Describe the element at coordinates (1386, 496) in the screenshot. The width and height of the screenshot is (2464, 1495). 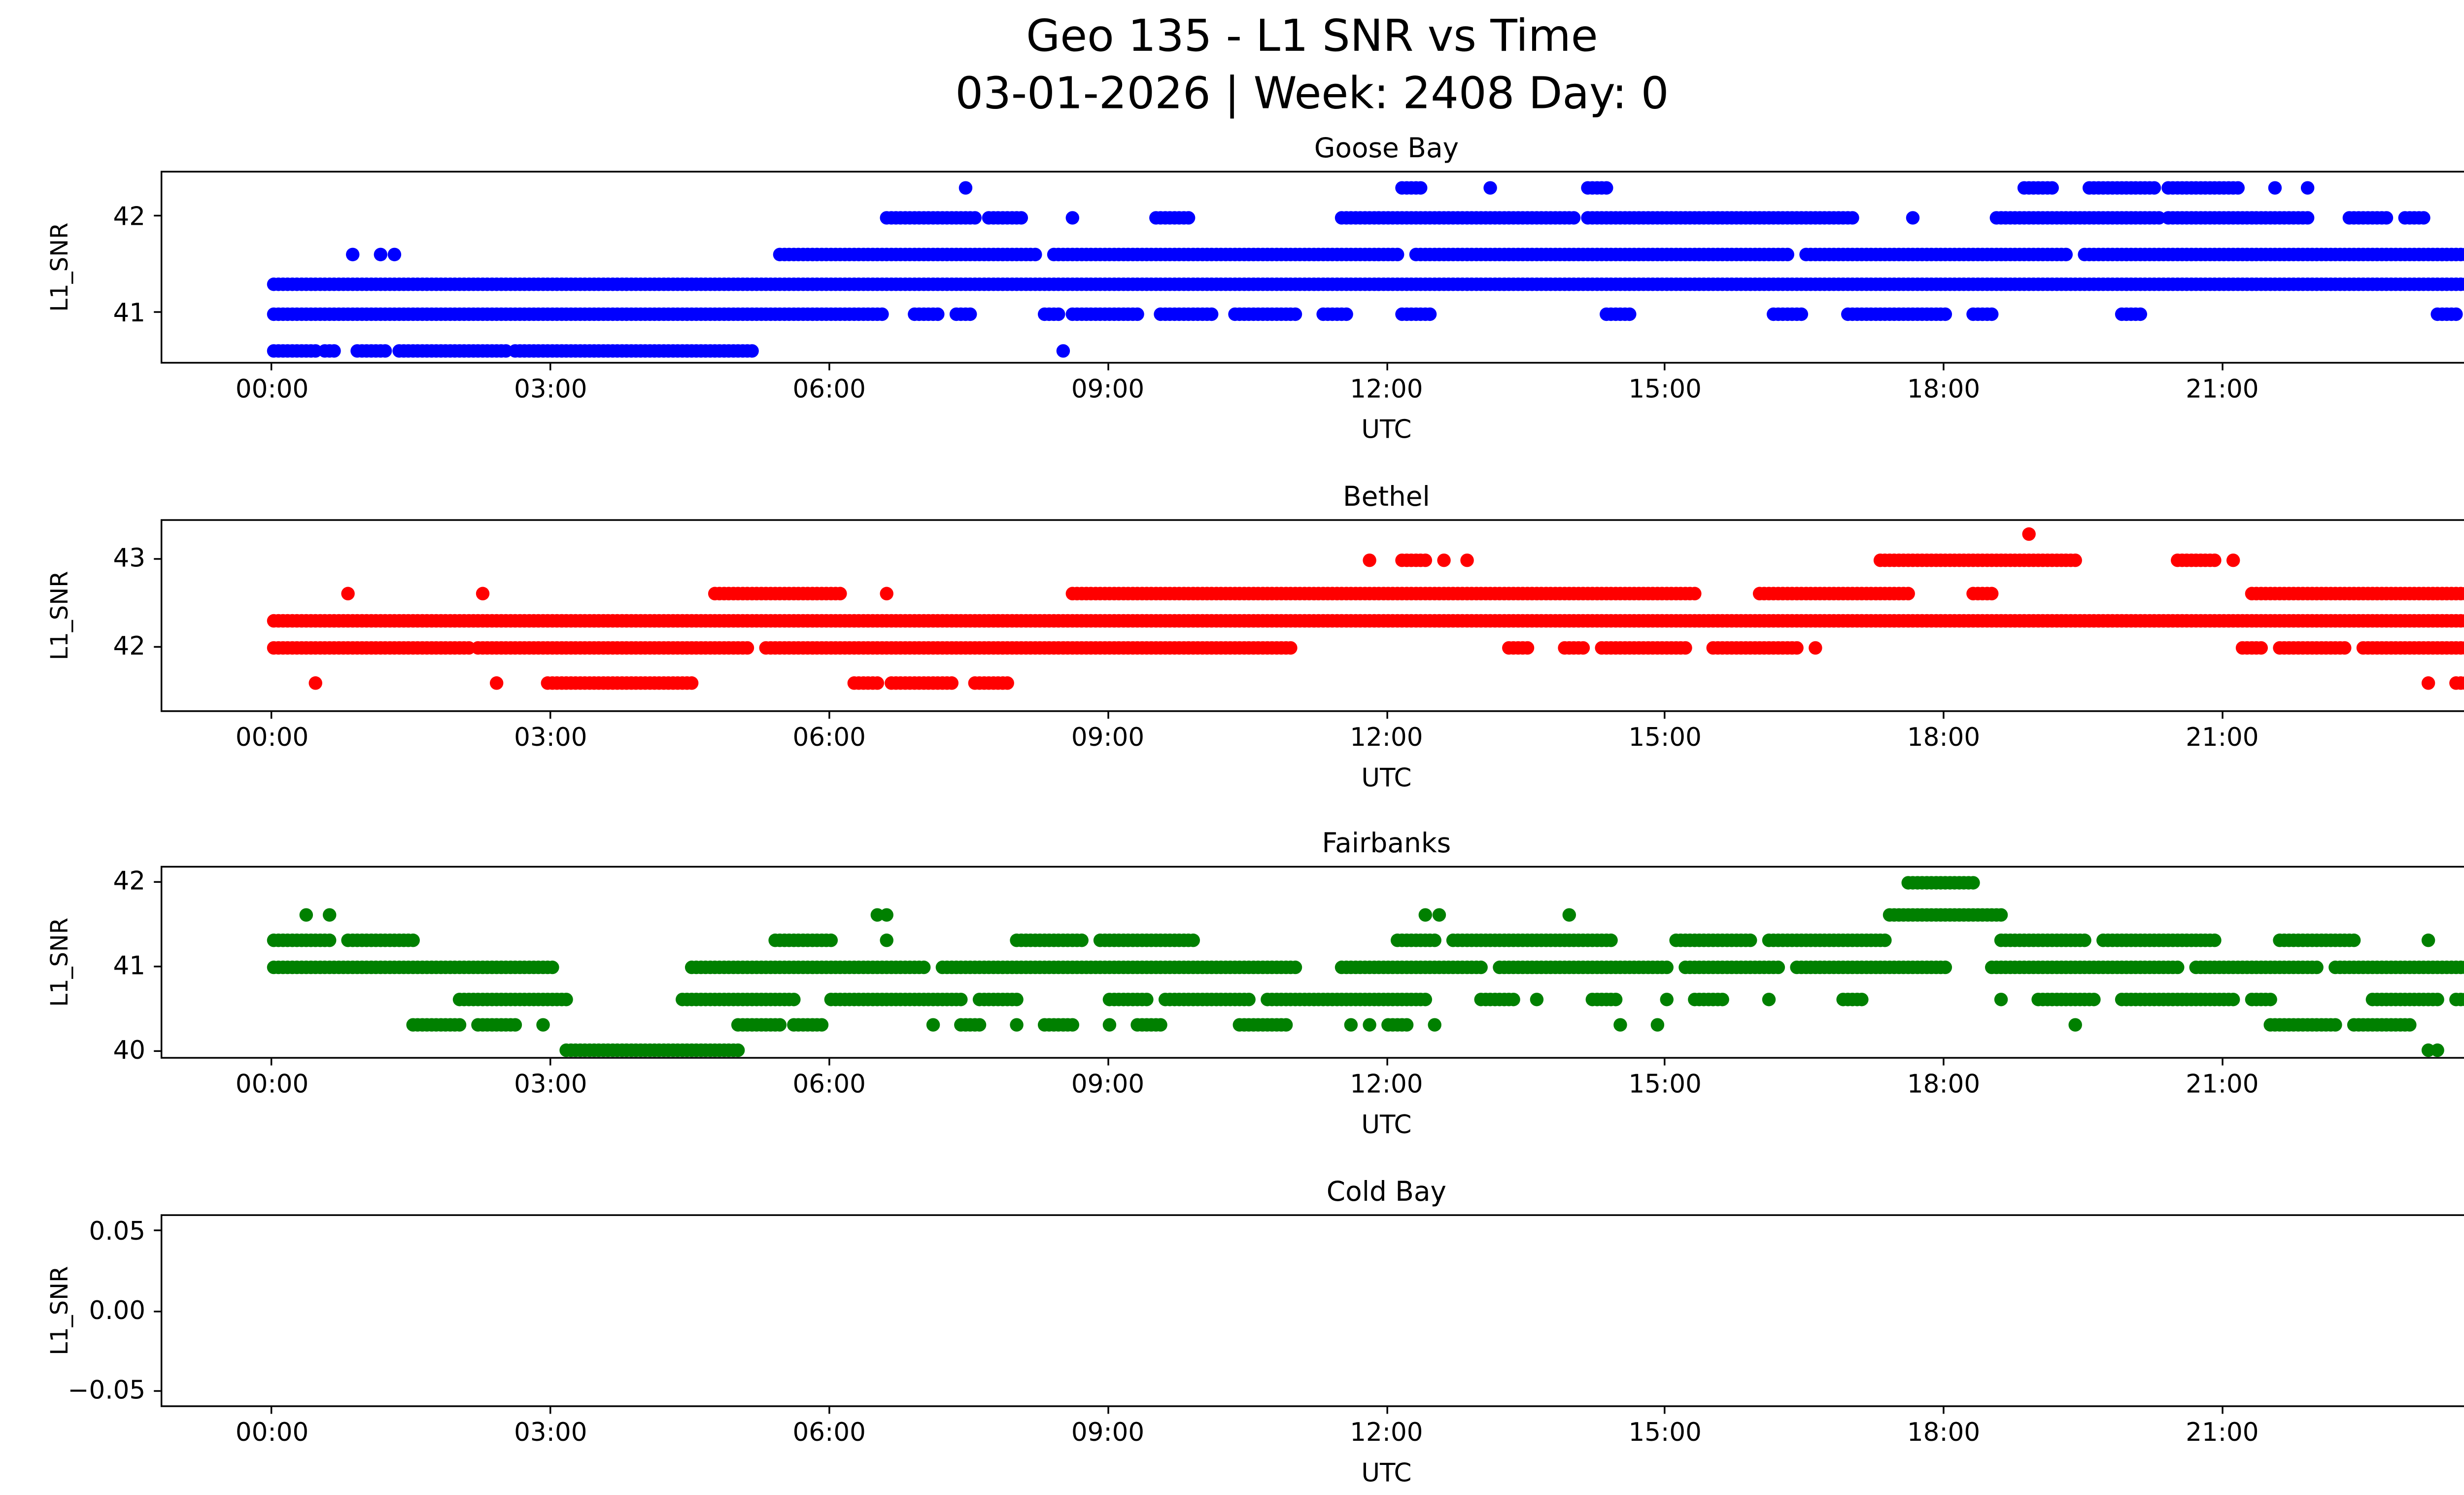
I see `subplot-title: Bethel` at that location.